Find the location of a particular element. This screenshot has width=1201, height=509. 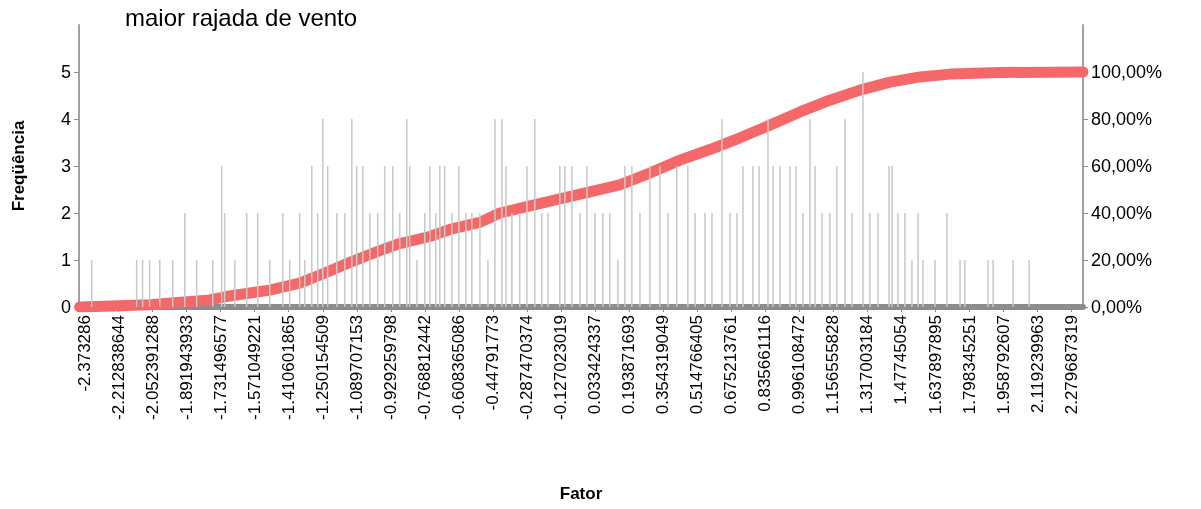

x-tick-label: 1.156555828 is located at coordinates (833, 365).